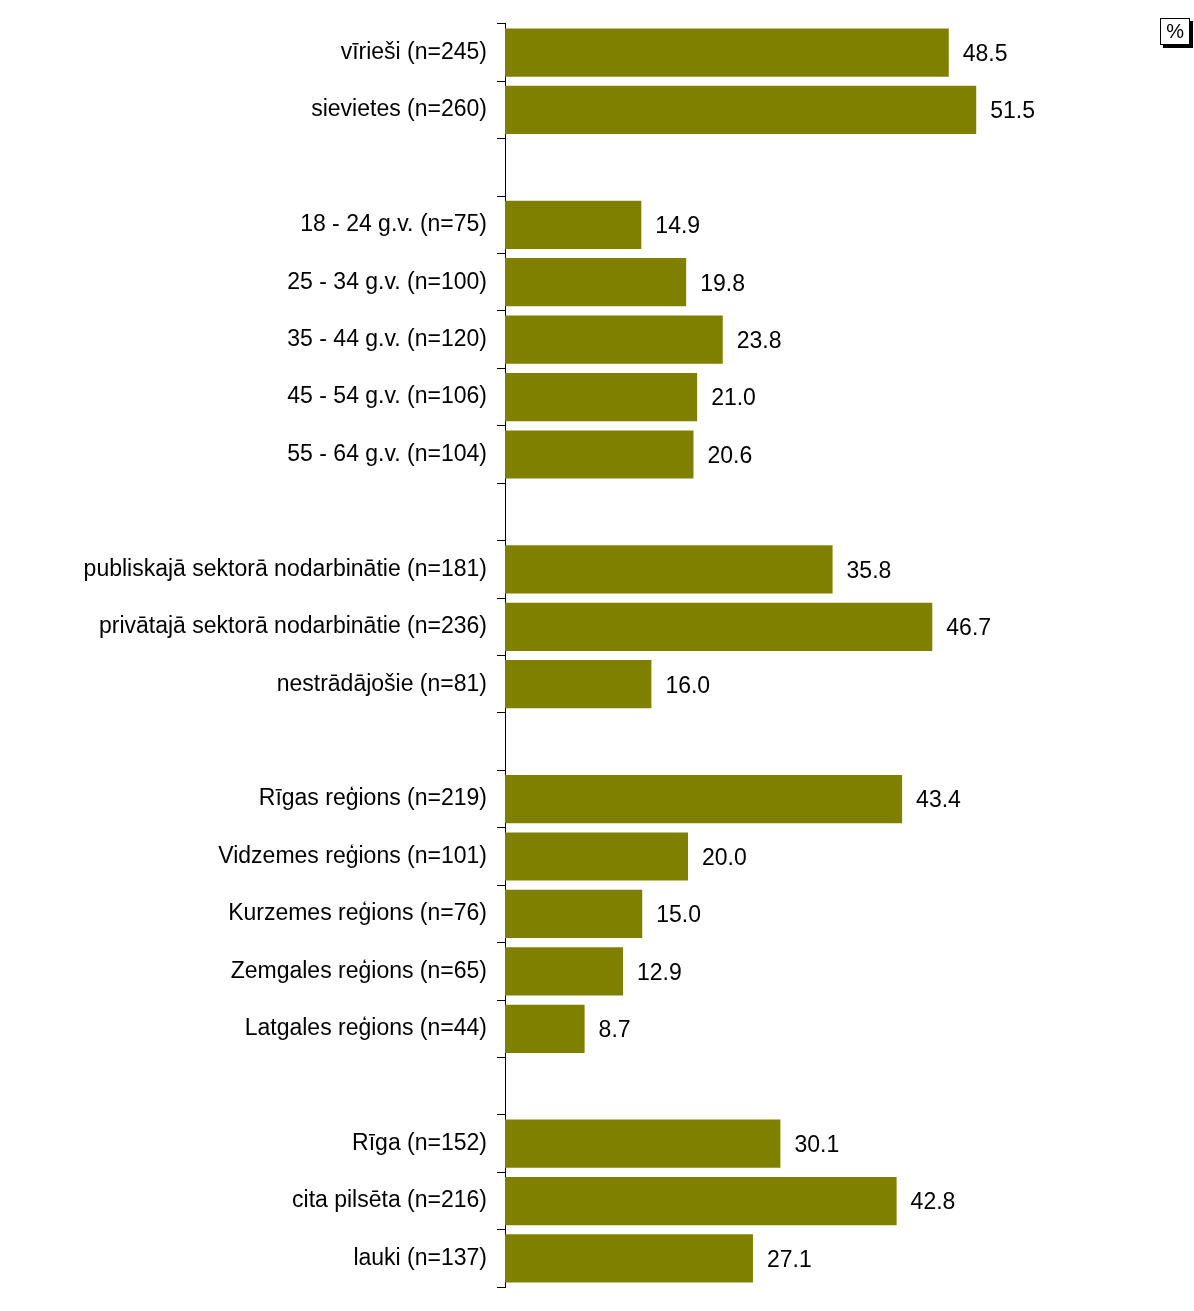  Describe the element at coordinates (688, 684) in the screenshot. I see `data-label: 16.0` at that location.